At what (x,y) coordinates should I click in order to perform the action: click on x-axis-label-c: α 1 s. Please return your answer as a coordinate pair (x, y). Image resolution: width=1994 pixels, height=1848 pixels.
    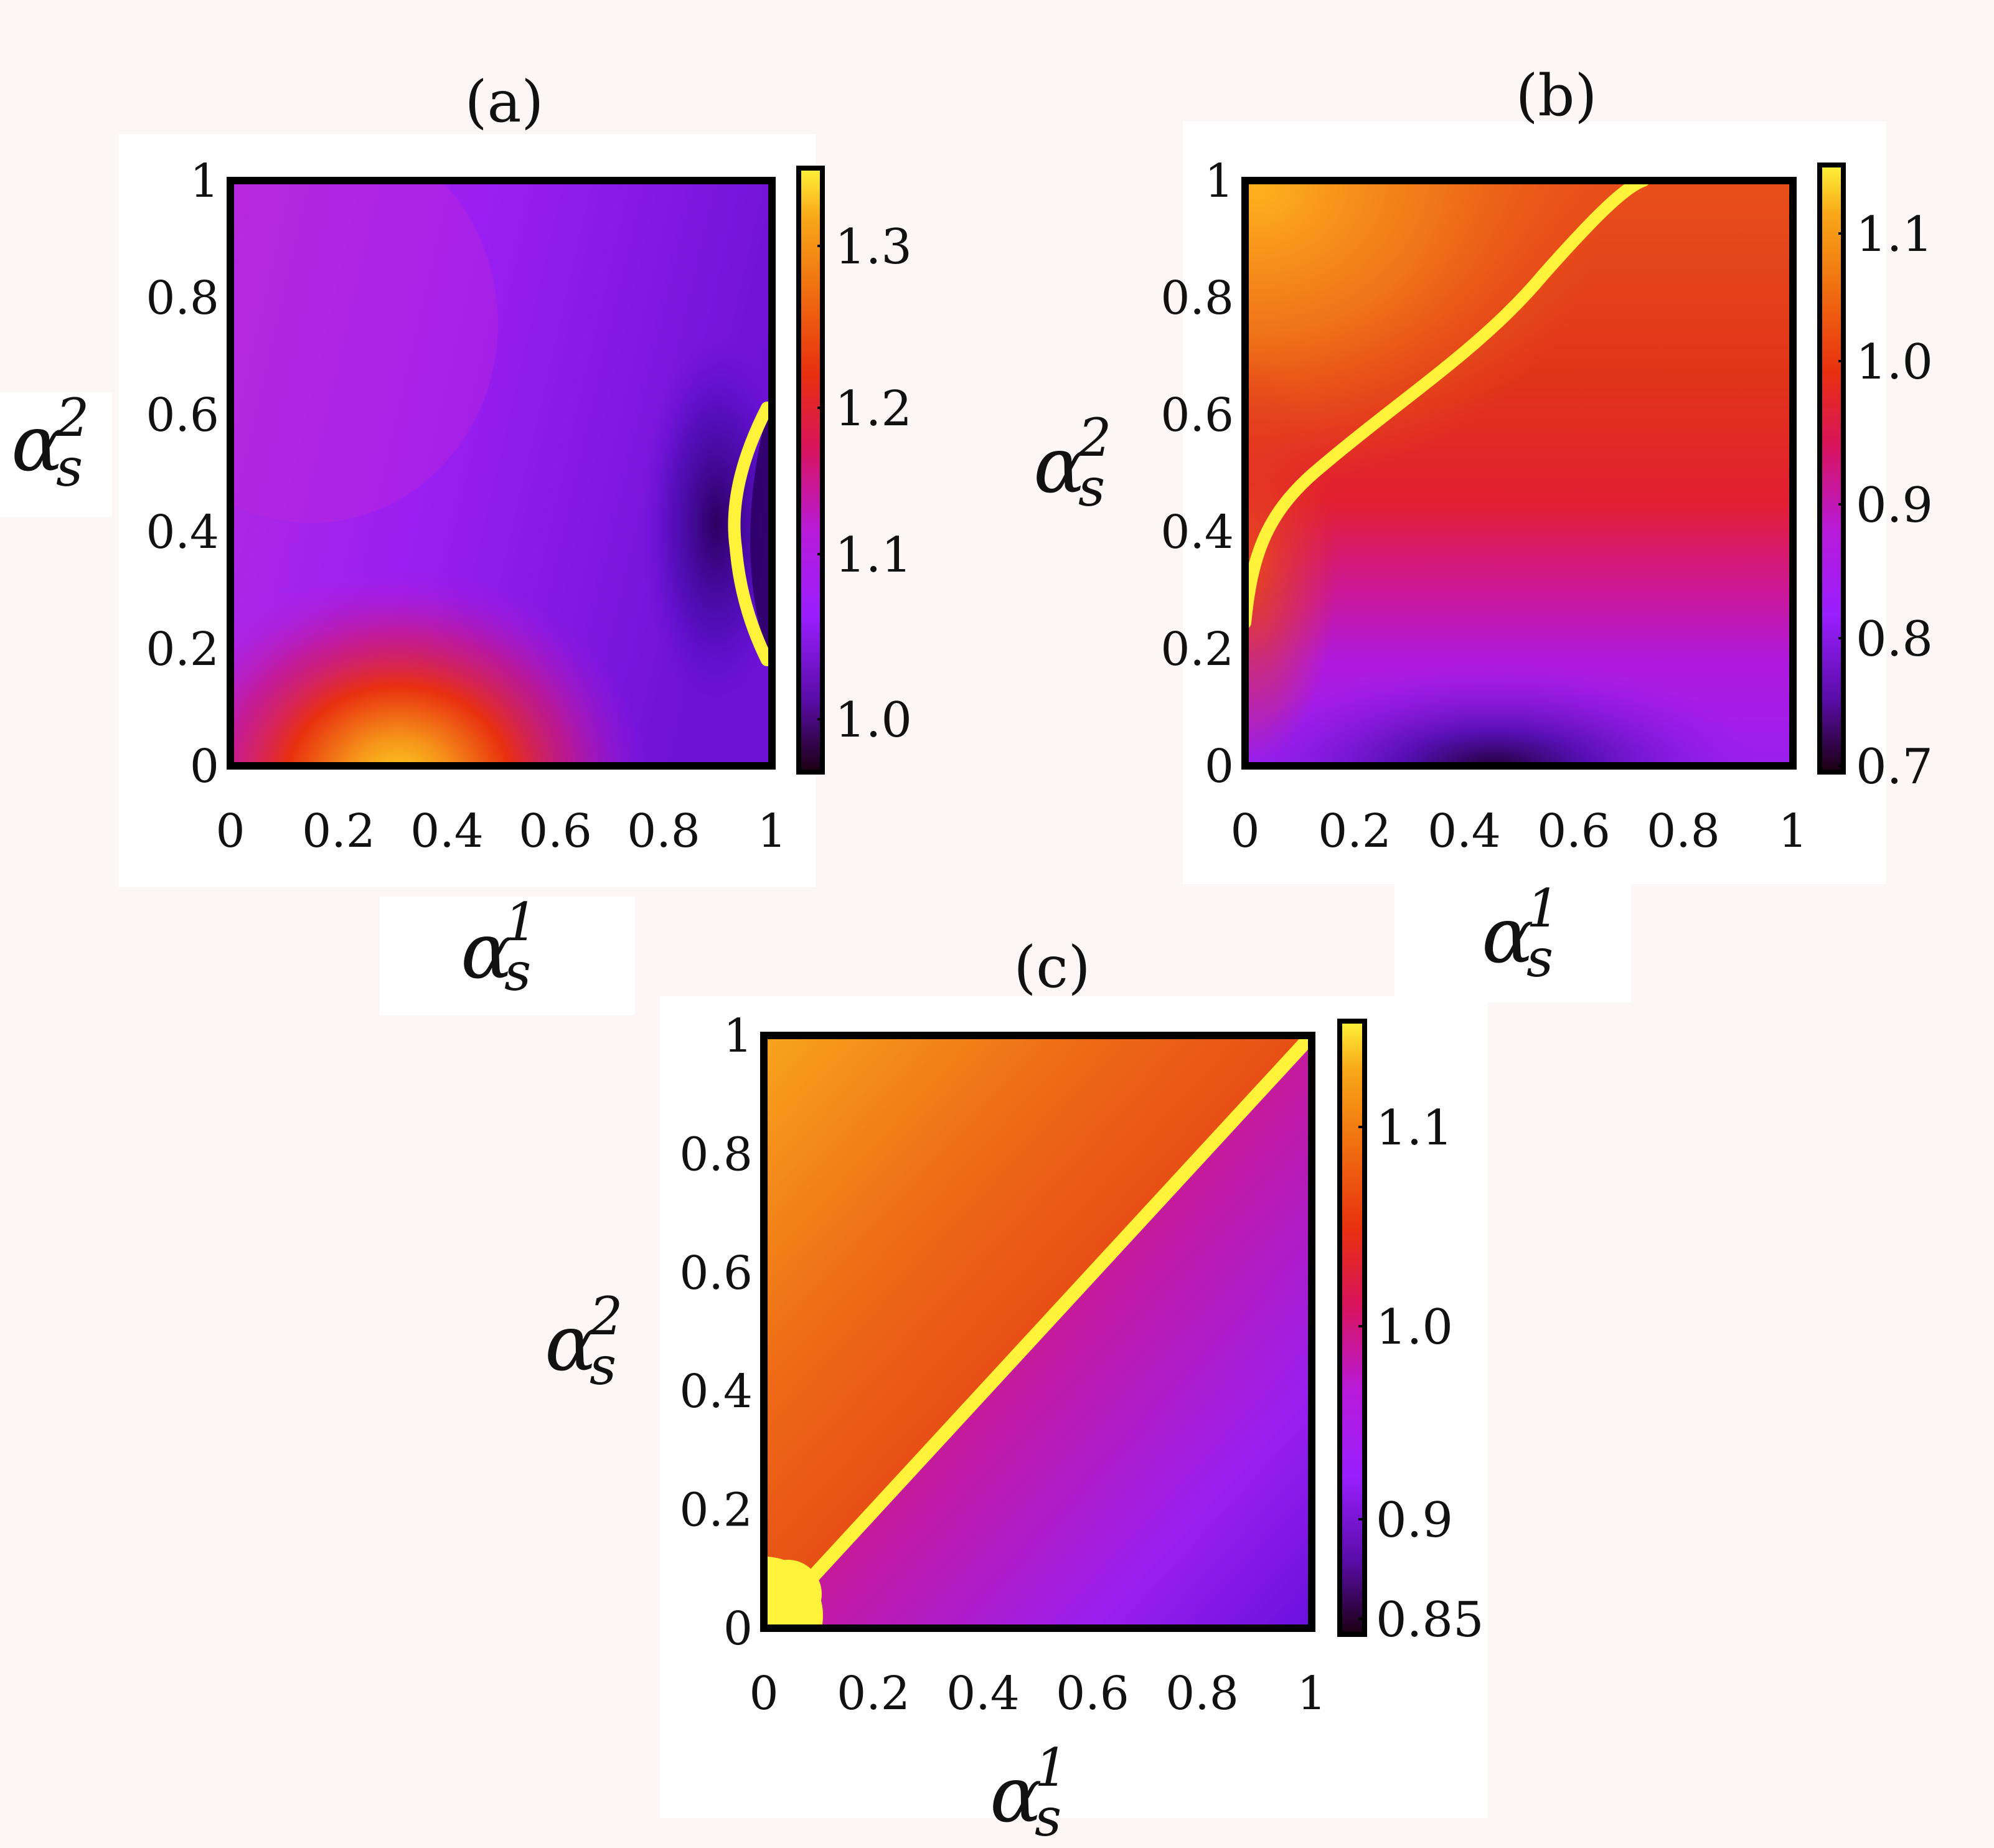
    Looking at the image, I should click on (1029, 1792).